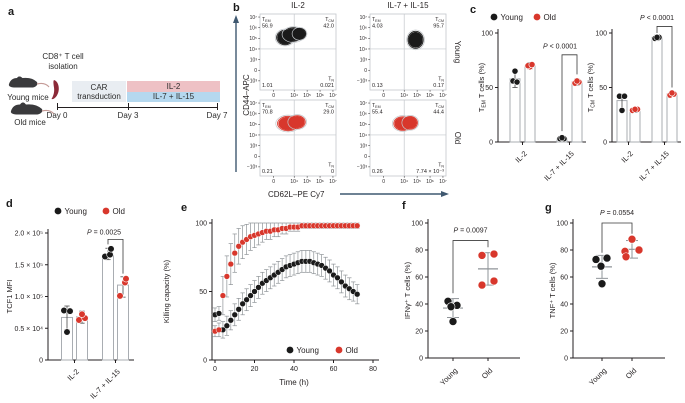 The width and height of the screenshot is (685, 403). Describe the element at coordinates (489, 88) in the screenshot. I see `y-tick-label: 50` at that location.